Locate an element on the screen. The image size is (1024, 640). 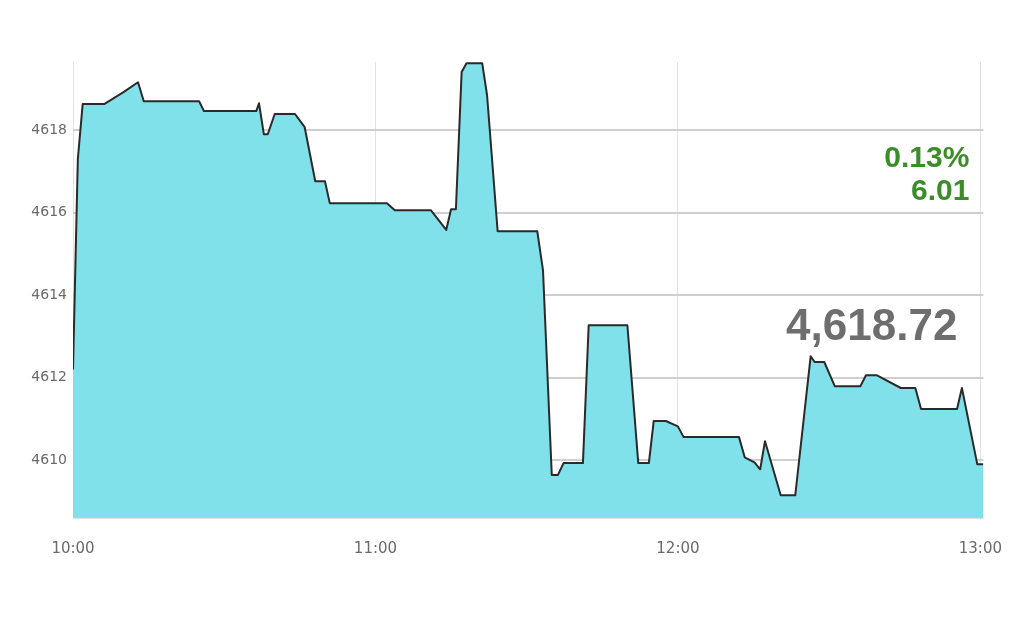
y-tick-label: 4612 is located at coordinates (49, 376).